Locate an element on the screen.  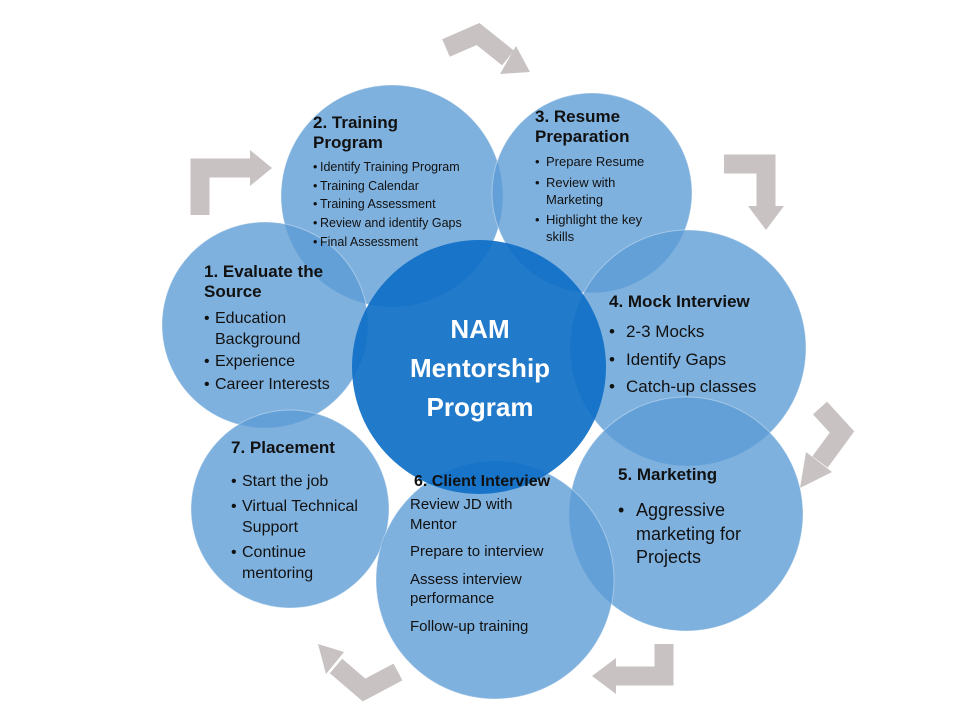
list-item: Training Assessment is located at coordinates (403, 204).